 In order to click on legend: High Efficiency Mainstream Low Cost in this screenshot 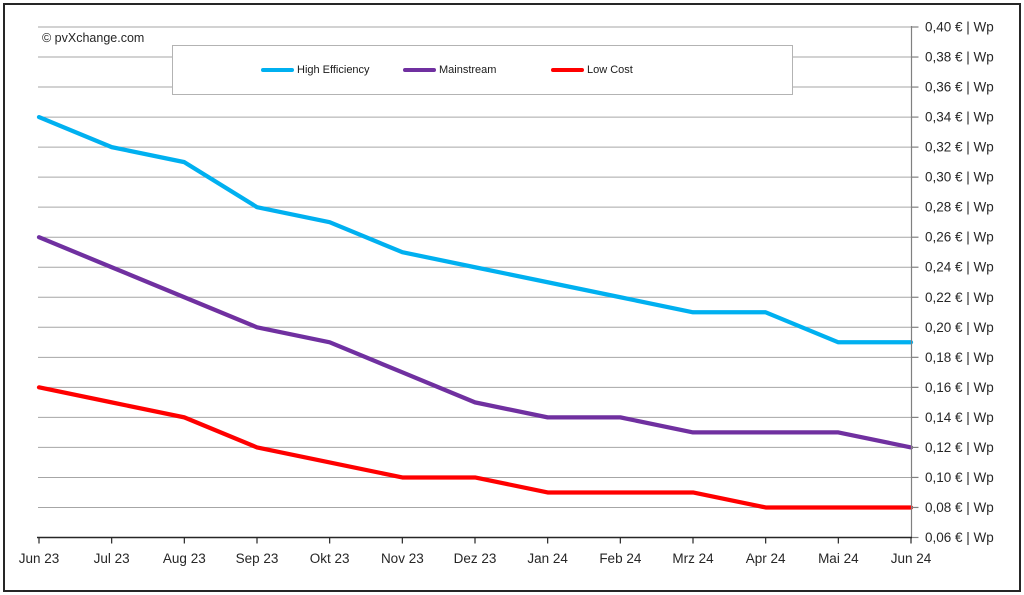, I will do `click(482, 70)`.